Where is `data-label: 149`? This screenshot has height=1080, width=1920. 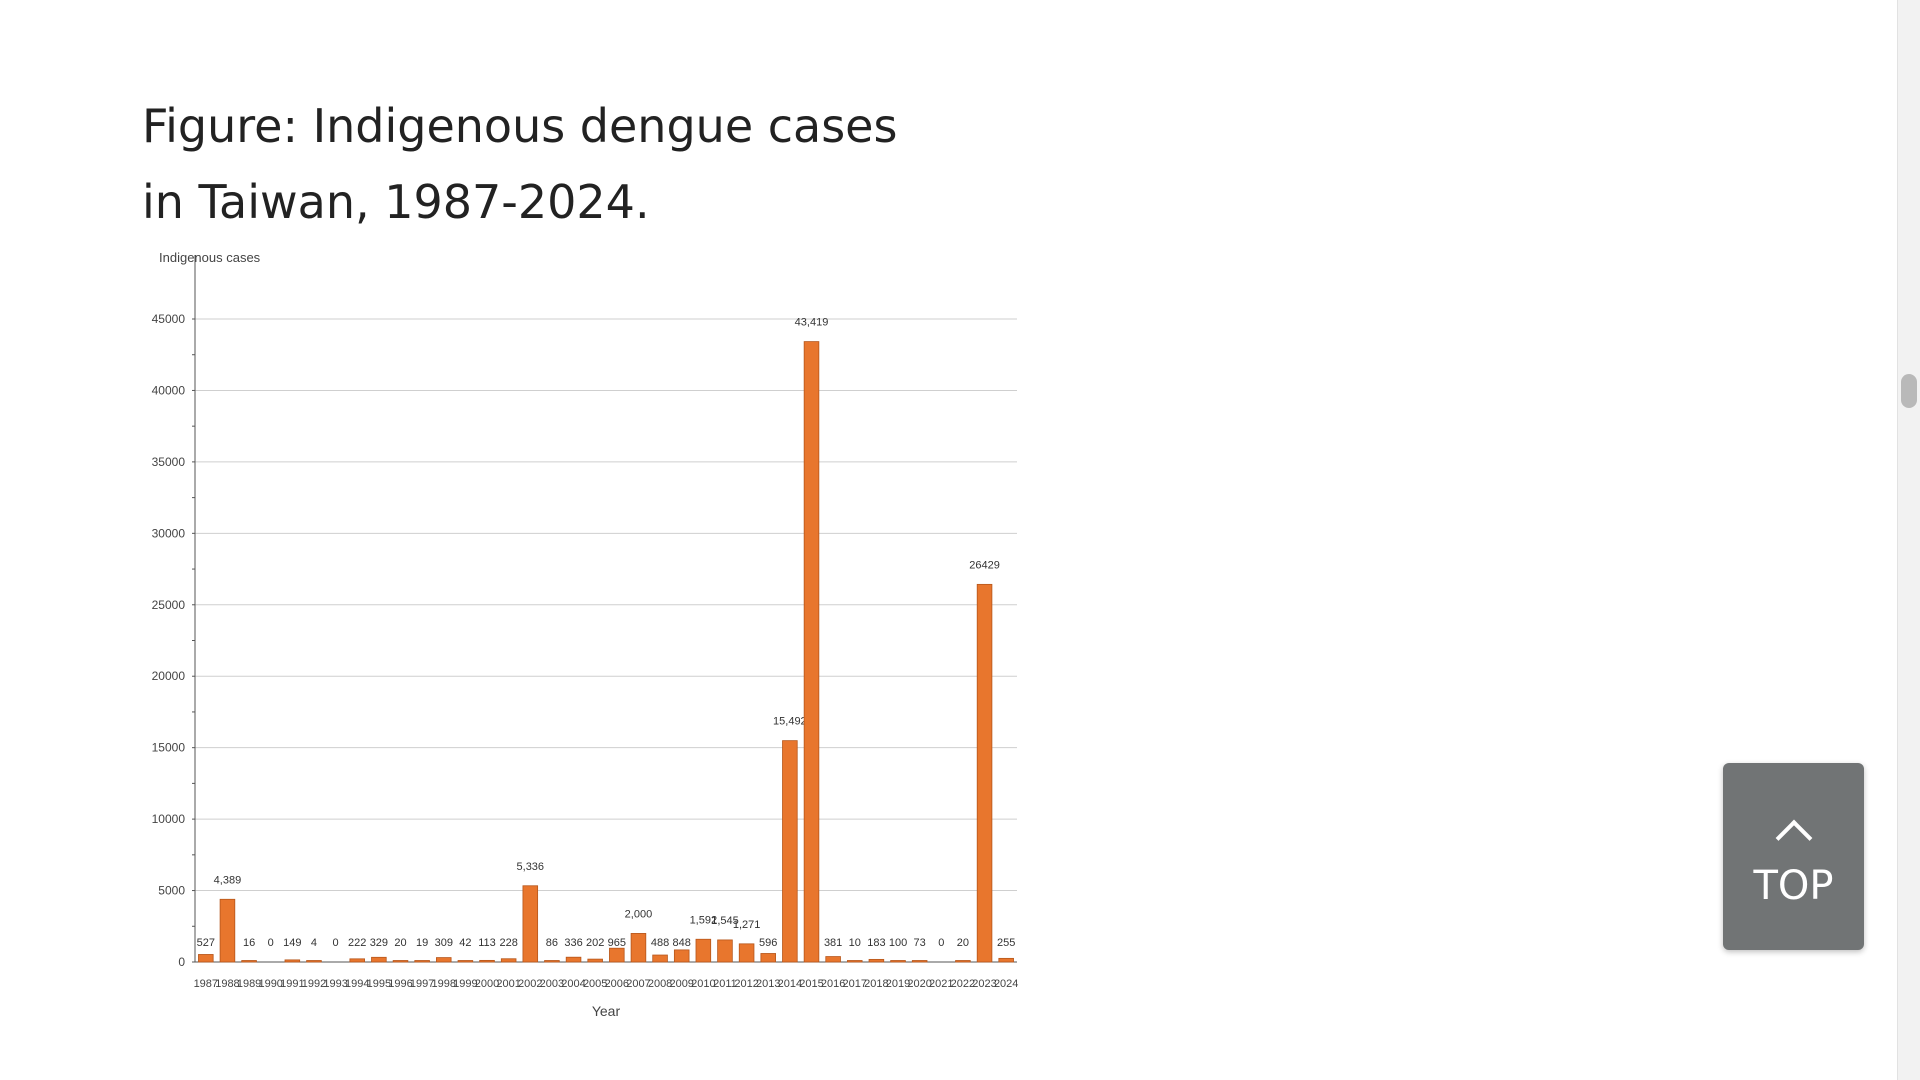
data-label: 149 is located at coordinates (292, 943).